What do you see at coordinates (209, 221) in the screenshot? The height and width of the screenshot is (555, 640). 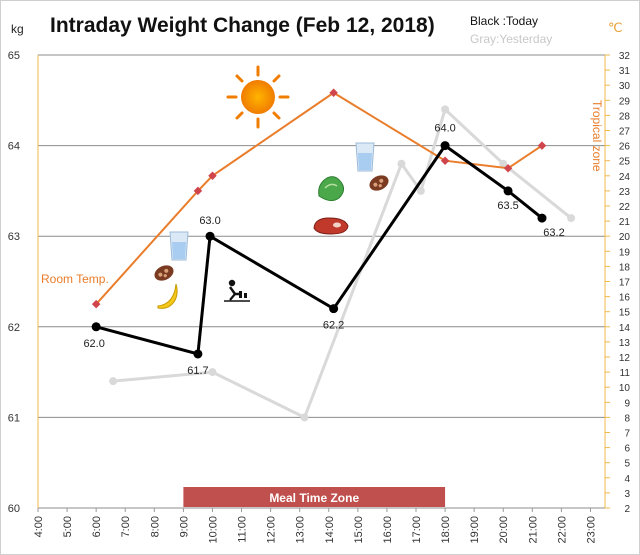 I see `data-label-today: 63.0` at bounding box center [209, 221].